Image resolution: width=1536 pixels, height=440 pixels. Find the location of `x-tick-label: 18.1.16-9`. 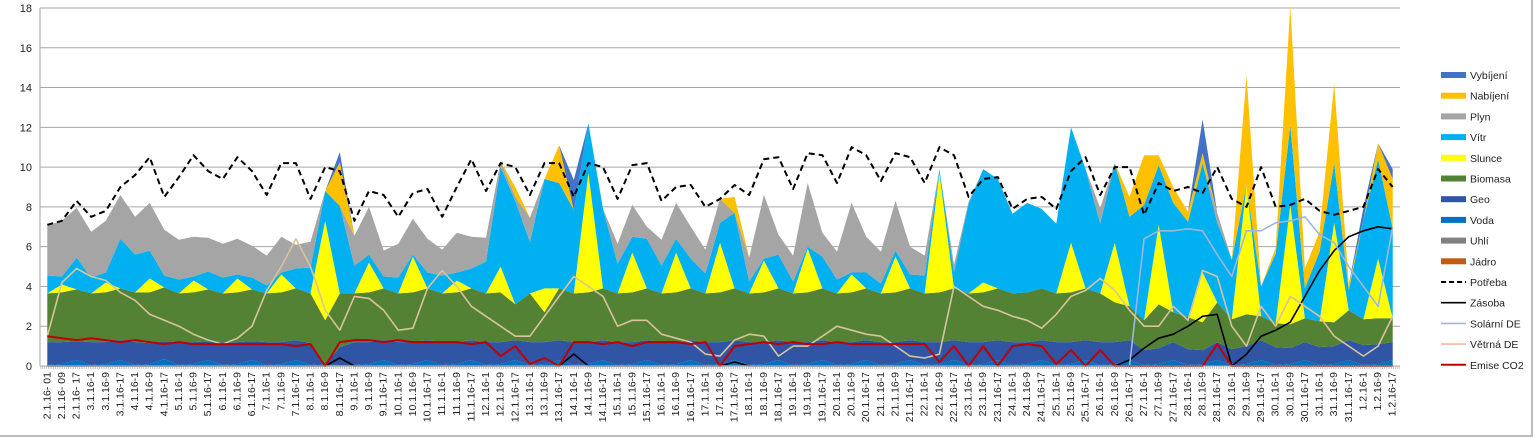

x-tick-label: 18.1.16-9 is located at coordinates (764, 394).